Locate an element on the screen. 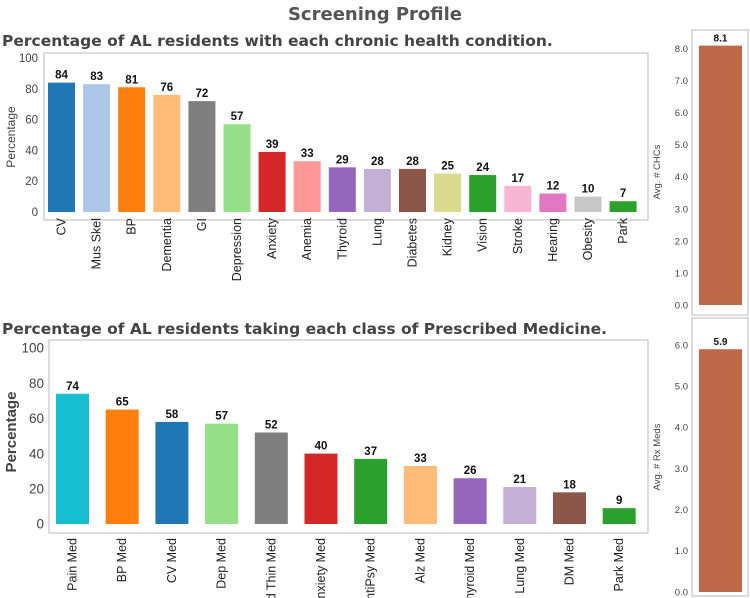  chc-bar-value-label: 12 is located at coordinates (553, 187).